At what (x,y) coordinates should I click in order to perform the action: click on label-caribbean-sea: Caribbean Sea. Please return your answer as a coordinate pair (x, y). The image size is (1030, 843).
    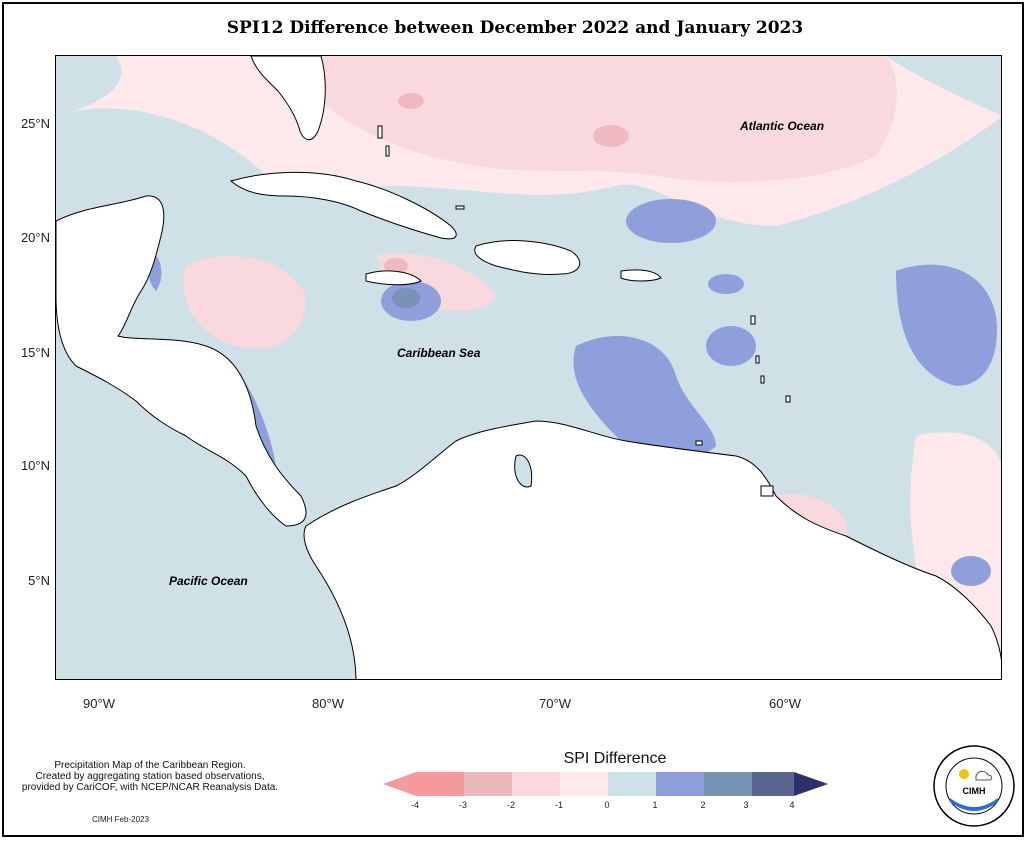
    Looking at the image, I should click on (439, 353).